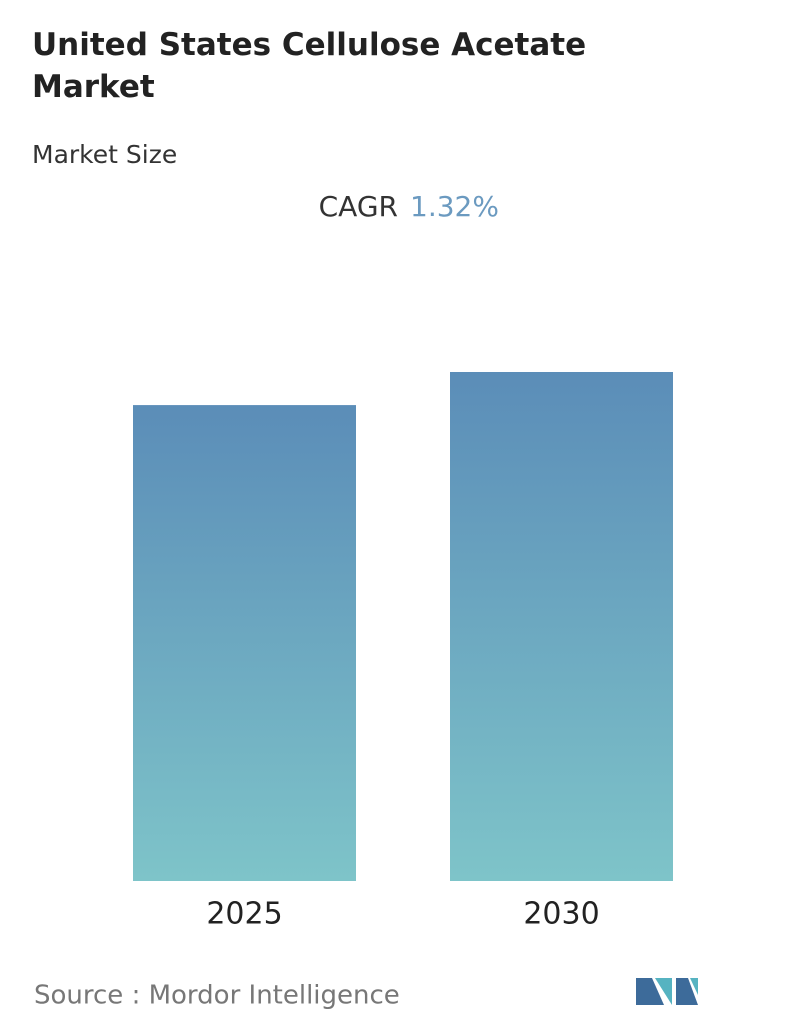 The width and height of the screenshot is (796, 1034). What do you see at coordinates (561, 914) in the screenshot?
I see `x-tick-label: 2030` at bounding box center [561, 914].